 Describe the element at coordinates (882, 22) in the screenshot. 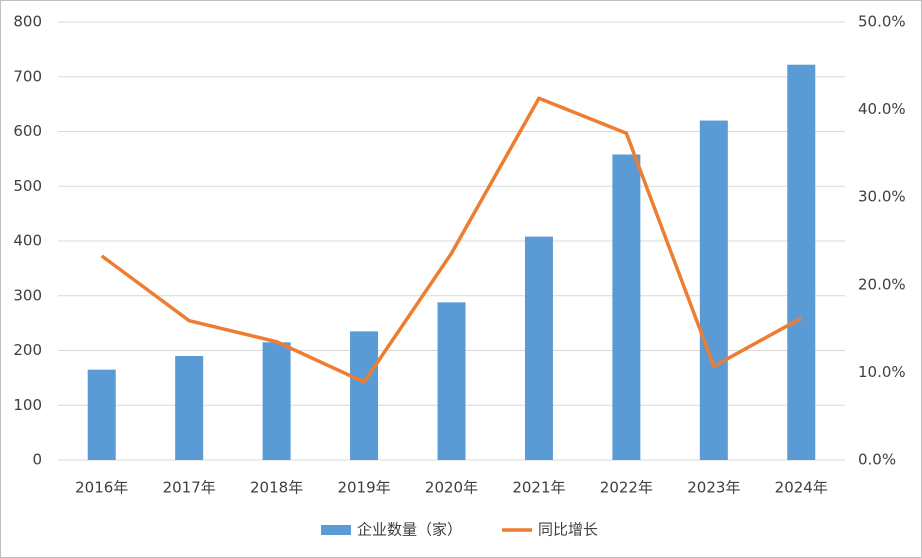

I see `y2-tick-label: 50.0%` at that location.